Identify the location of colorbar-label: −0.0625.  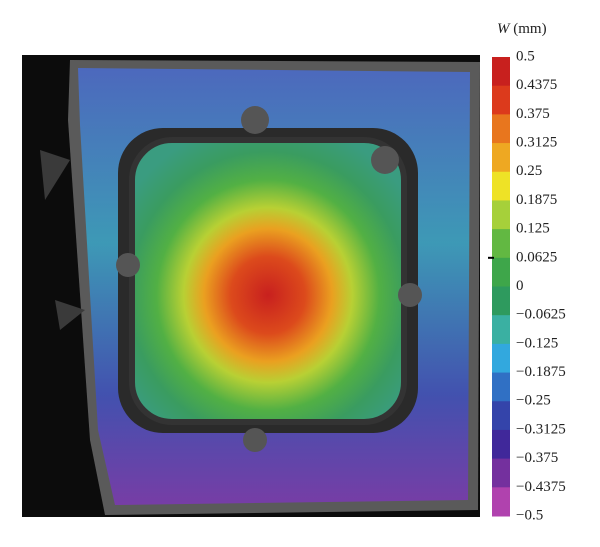
(541, 315).